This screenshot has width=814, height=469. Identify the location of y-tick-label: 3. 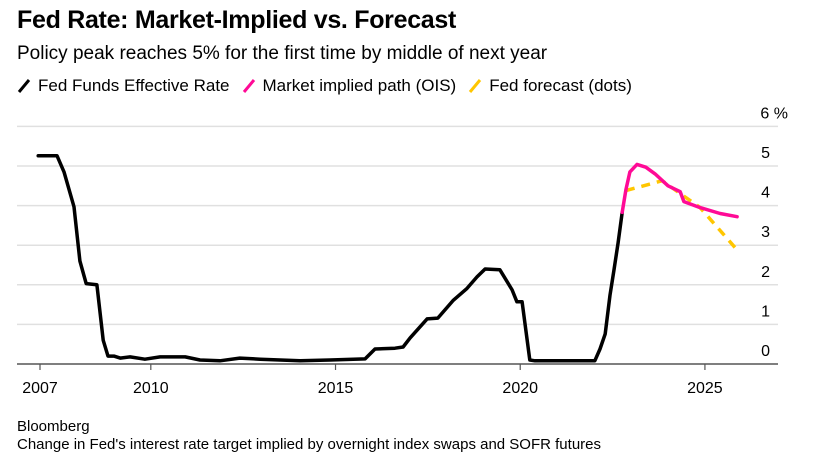
(765, 232).